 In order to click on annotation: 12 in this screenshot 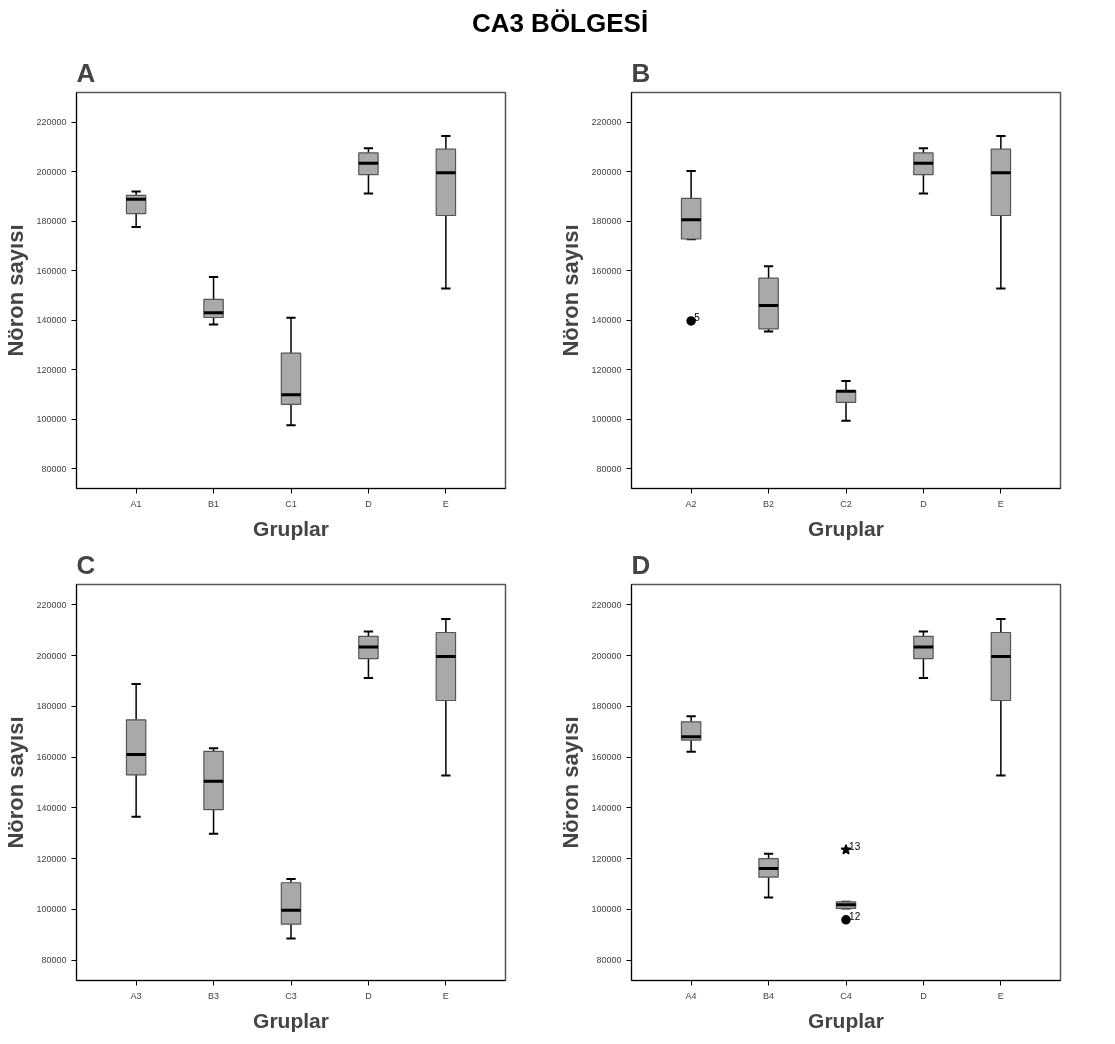, I will do `click(855, 916)`.